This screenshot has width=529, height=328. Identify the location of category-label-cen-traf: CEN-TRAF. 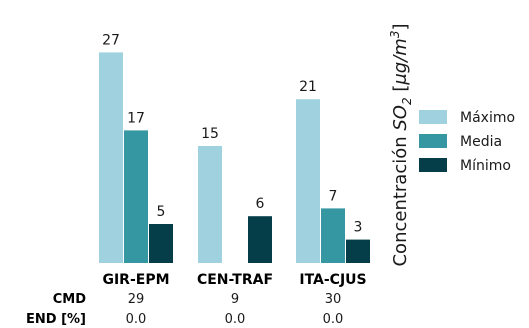
(235, 280).